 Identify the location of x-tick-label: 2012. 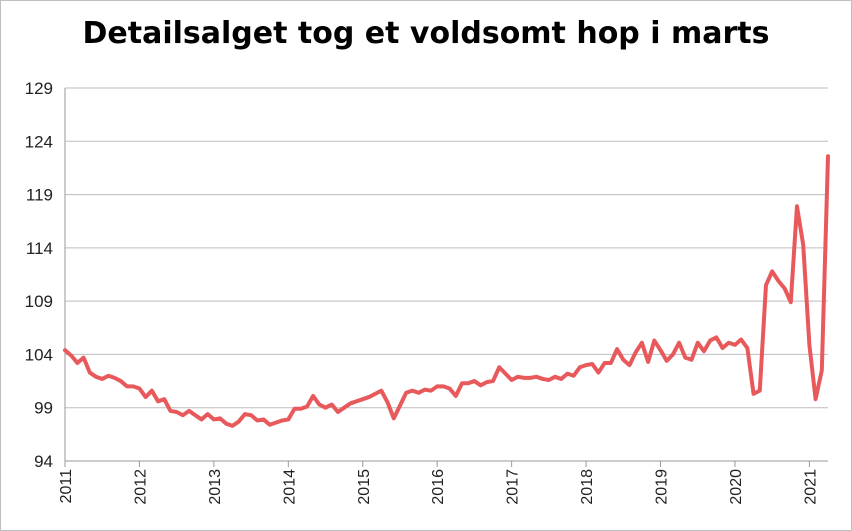
(140, 487).